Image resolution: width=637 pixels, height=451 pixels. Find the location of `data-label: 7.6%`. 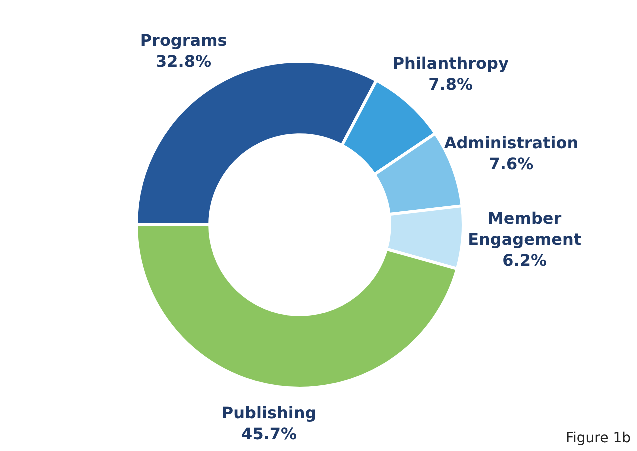

data-label: 7.6% is located at coordinates (511, 164).